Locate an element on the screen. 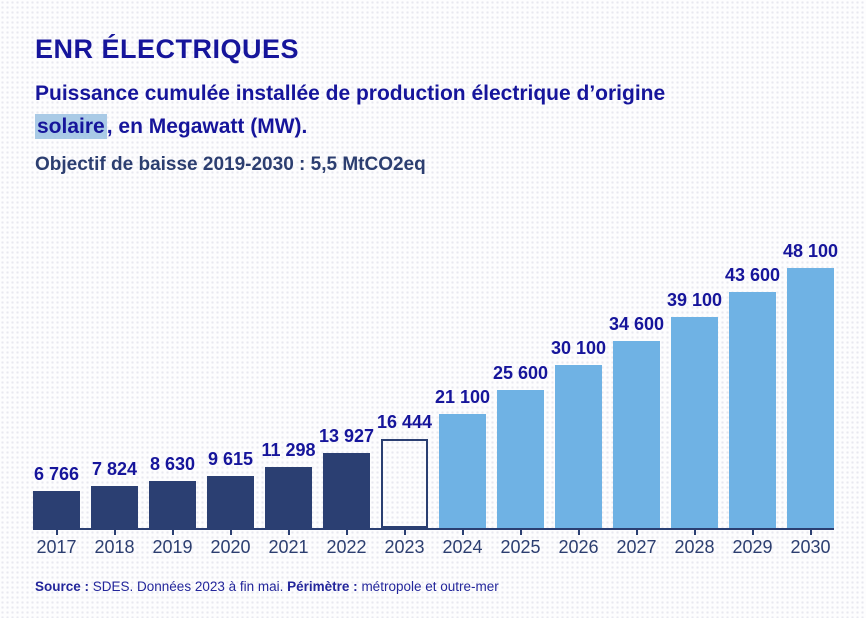 Image resolution: width=866 pixels, height=618 pixels. tick-cell-2024 is located at coordinates (462, 532).